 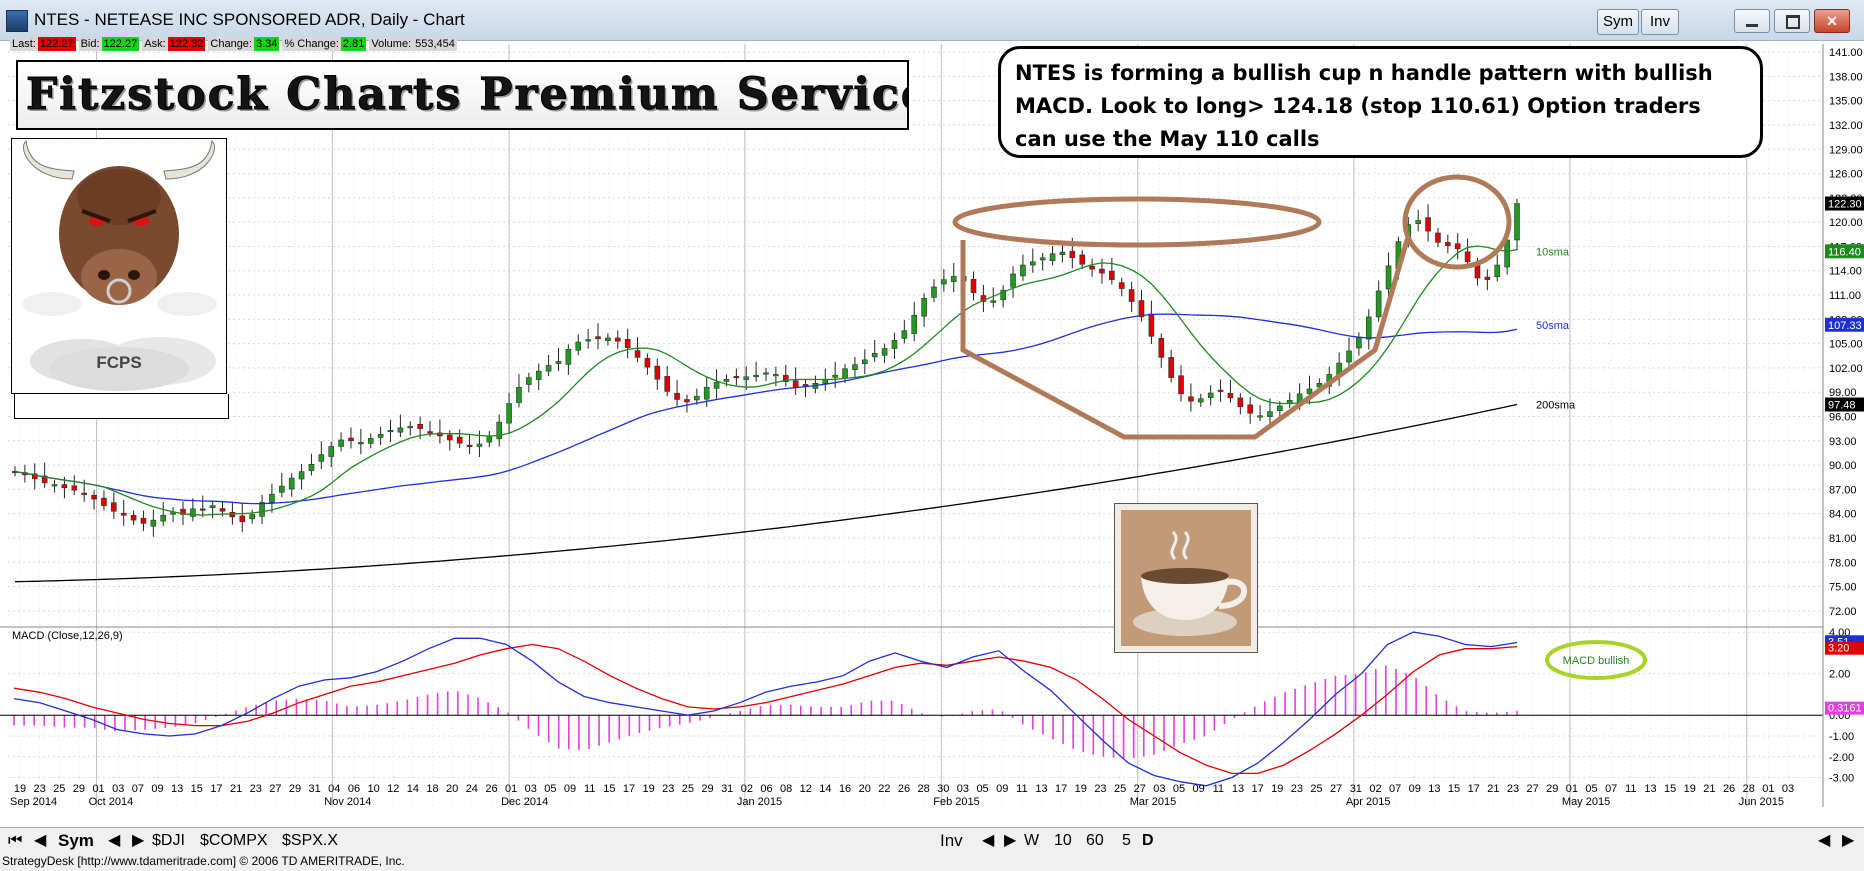 What do you see at coordinates (17, 21) in the screenshot?
I see `app-chart-icon` at bounding box center [17, 21].